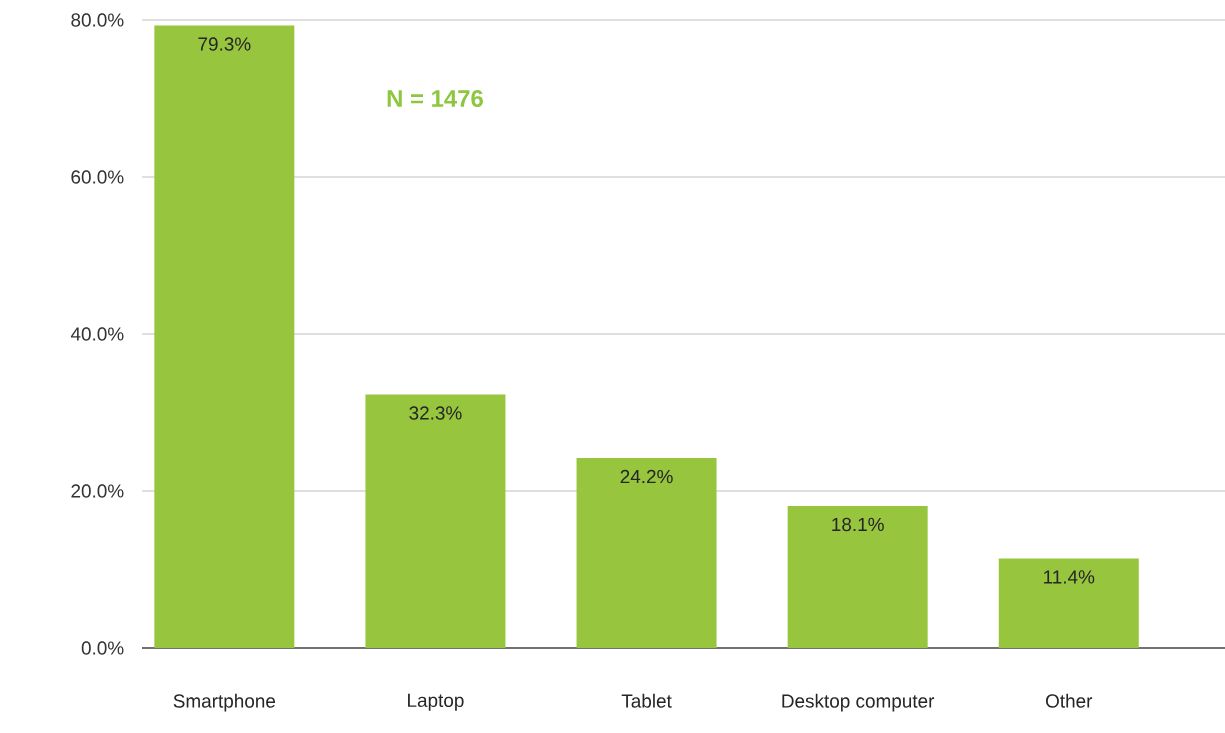 The height and width of the screenshot is (733, 1225). What do you see at coordinates (1069, 700) in the screenshot?
I see `x-tick-label: Other` at bounding box center [1069, 700].